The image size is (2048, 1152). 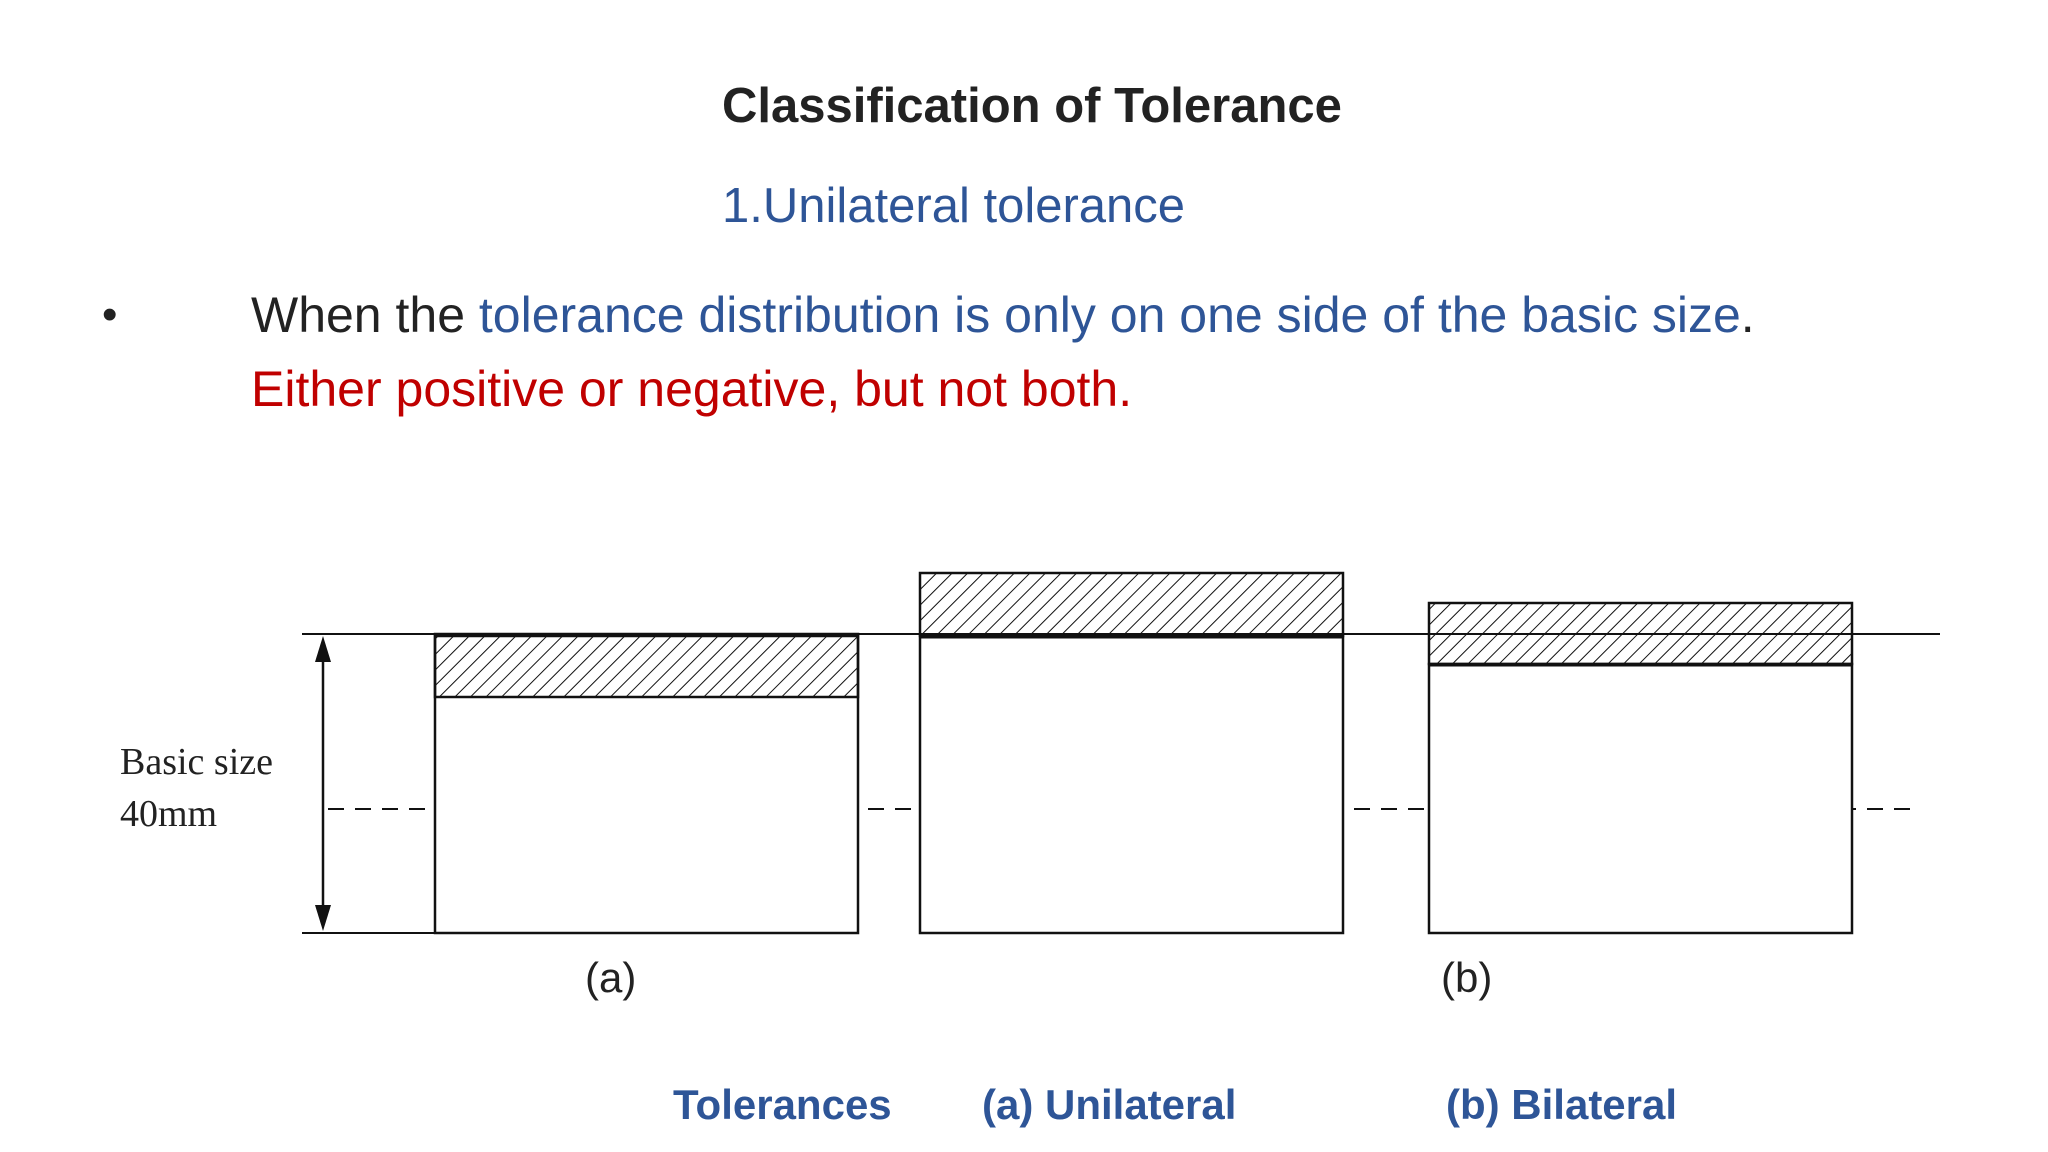 What do you see at coordinates (646, 783) in the screenshot?
I see `box-a-negative` at bounding box center [646, 783].